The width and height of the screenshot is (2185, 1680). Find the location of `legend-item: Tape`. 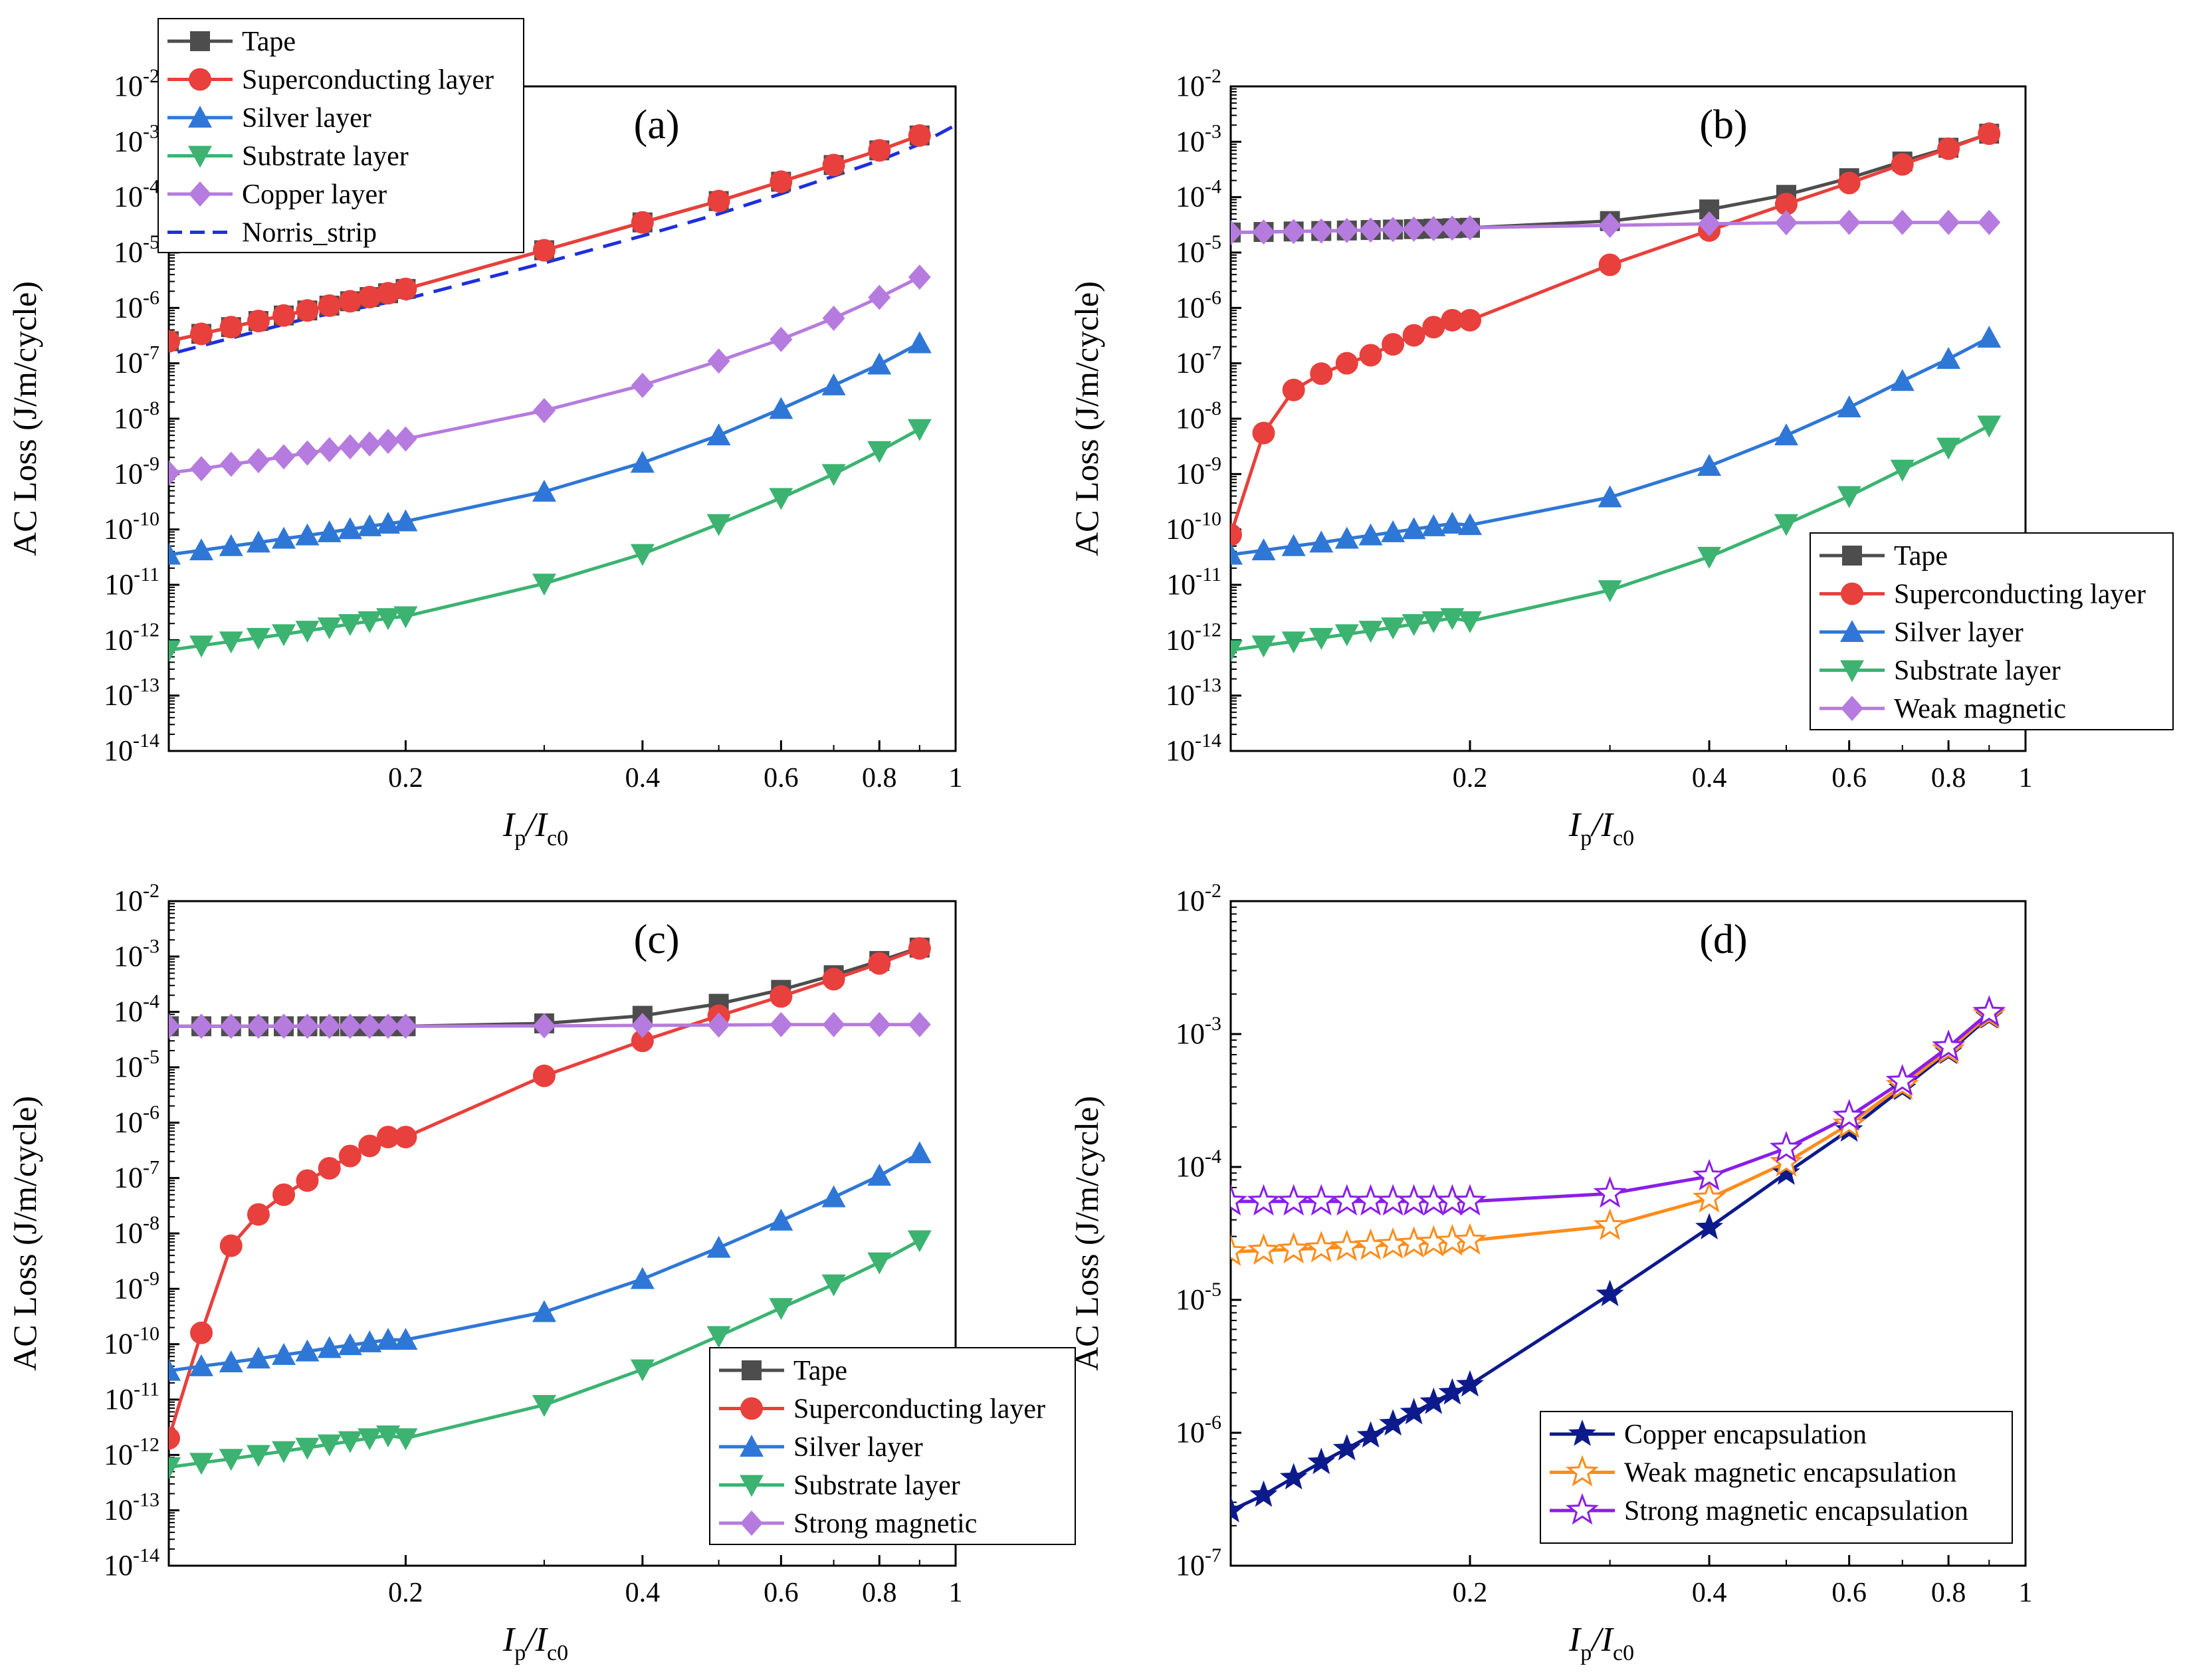

legend-item: Tape is located at coordinates (231, 42).